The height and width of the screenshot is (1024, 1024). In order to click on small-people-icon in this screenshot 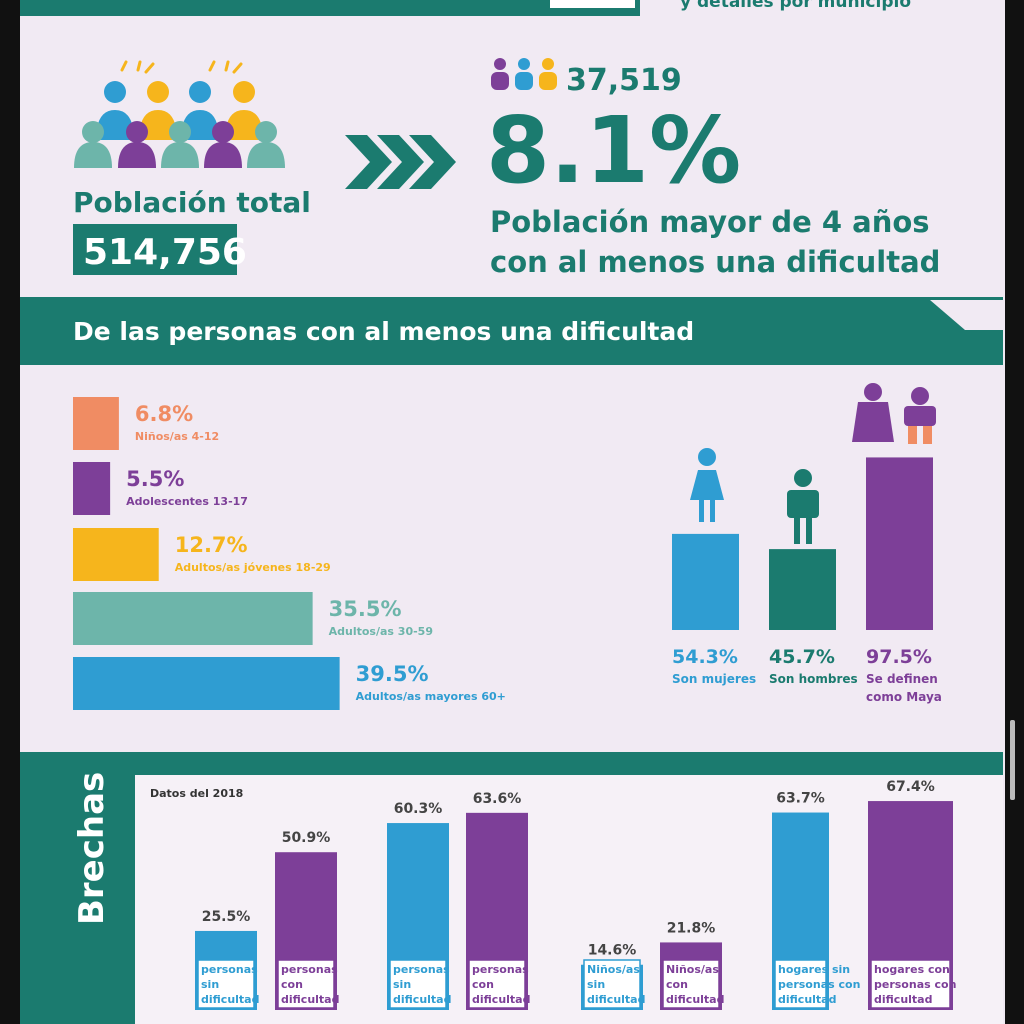, I will do `click(524, 74)`.